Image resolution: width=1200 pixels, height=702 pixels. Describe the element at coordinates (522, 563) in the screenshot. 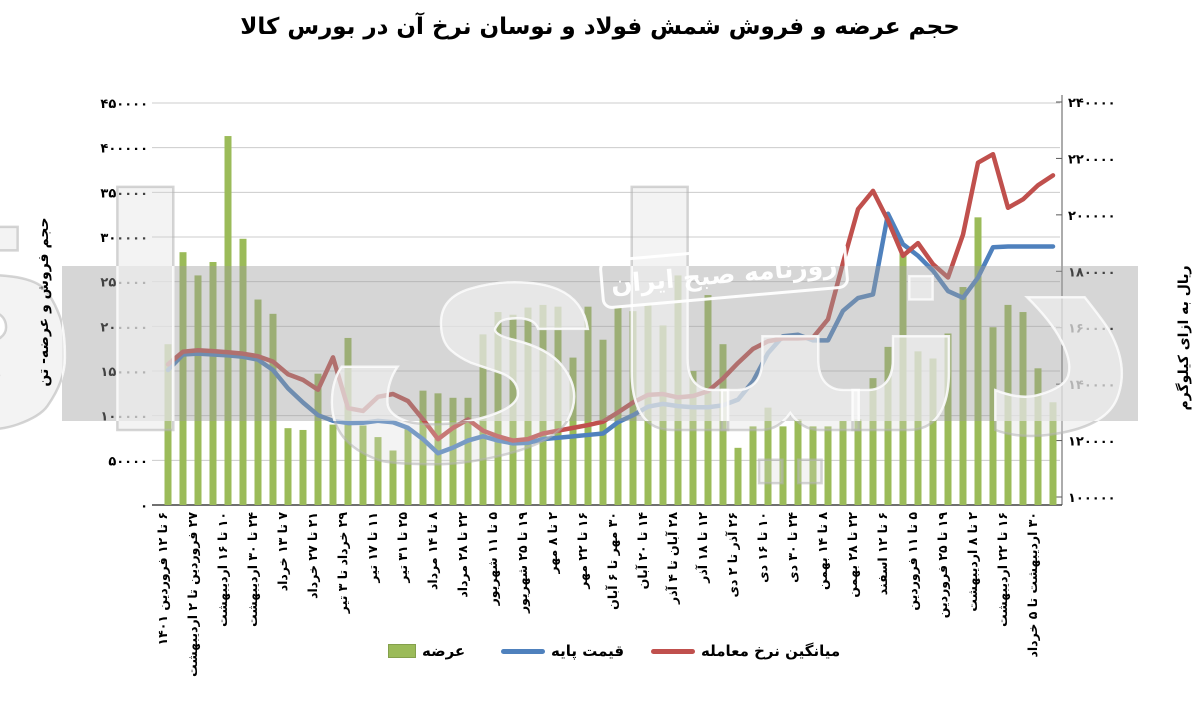

I see `x-axis-tick-label: ۱۹ تا ۲۵ شهریور` at that location.